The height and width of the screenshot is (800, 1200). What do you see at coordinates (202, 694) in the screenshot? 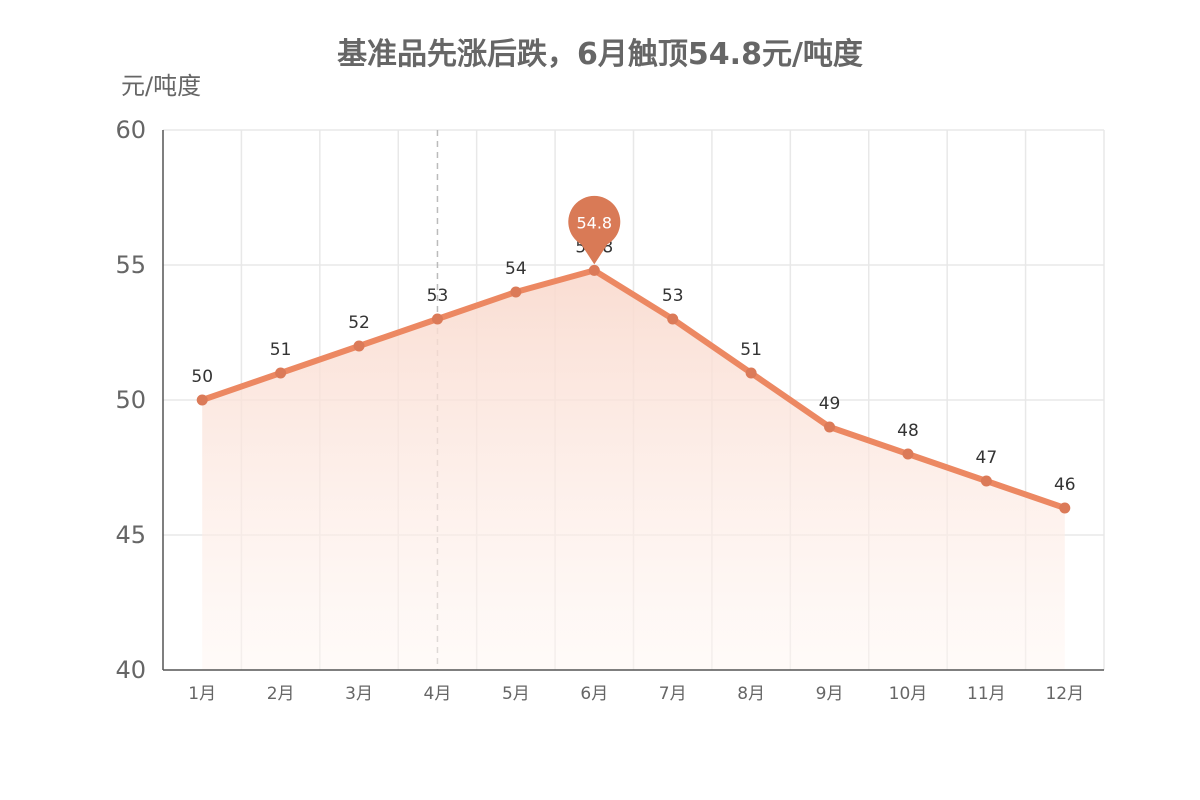
I see `x-tick-label: 1月` at bounding box center [202, 694].